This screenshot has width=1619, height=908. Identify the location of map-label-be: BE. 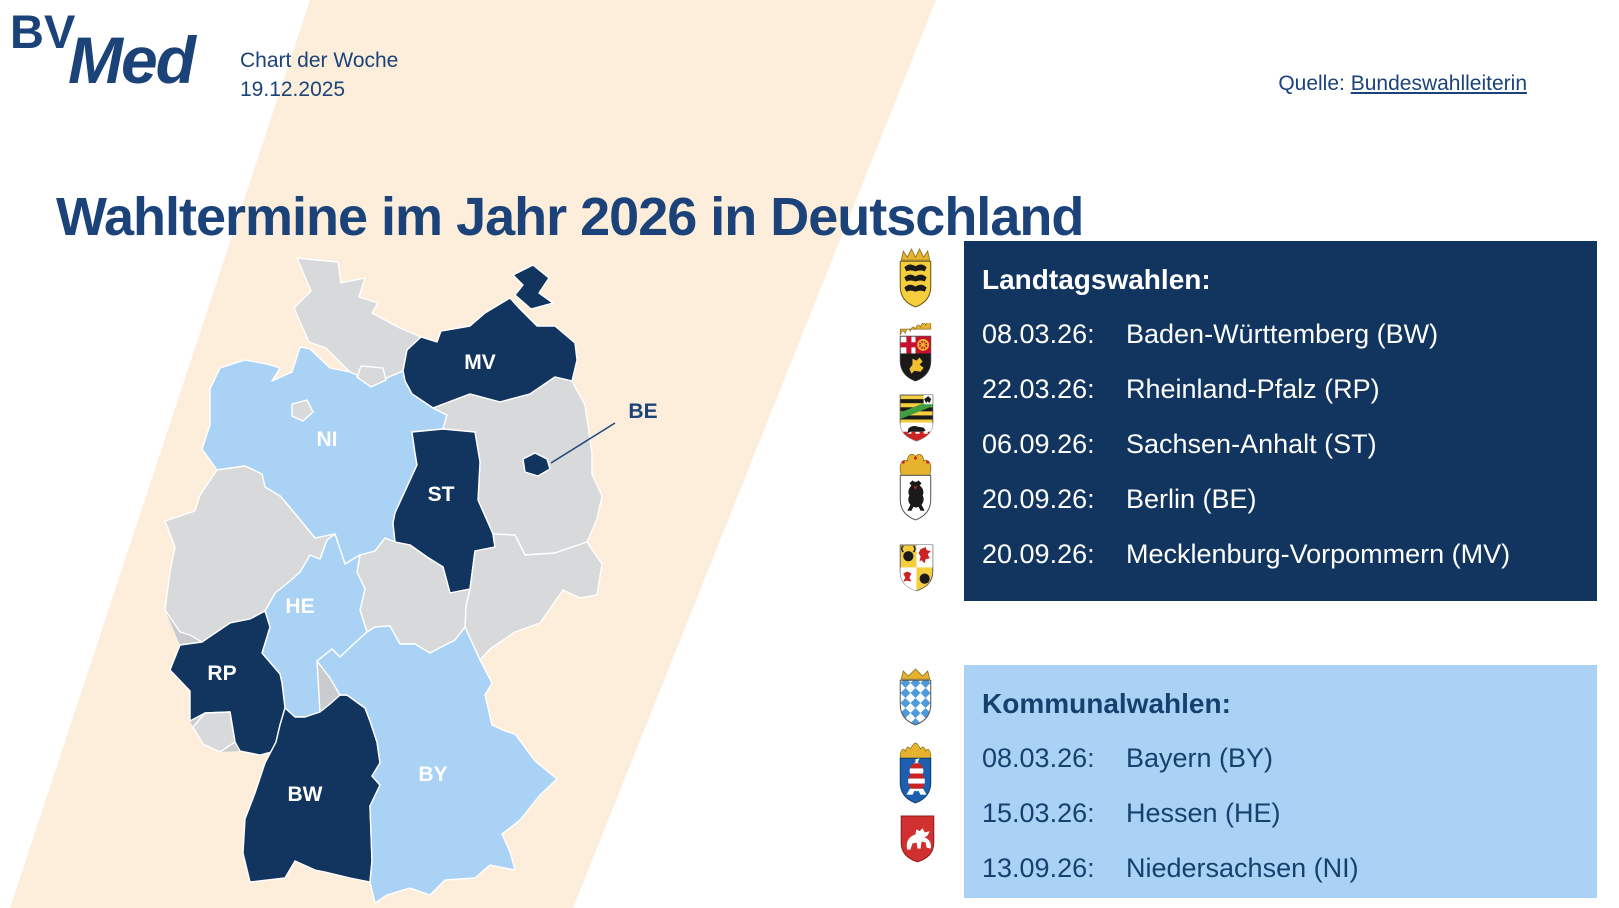
(642, 411).